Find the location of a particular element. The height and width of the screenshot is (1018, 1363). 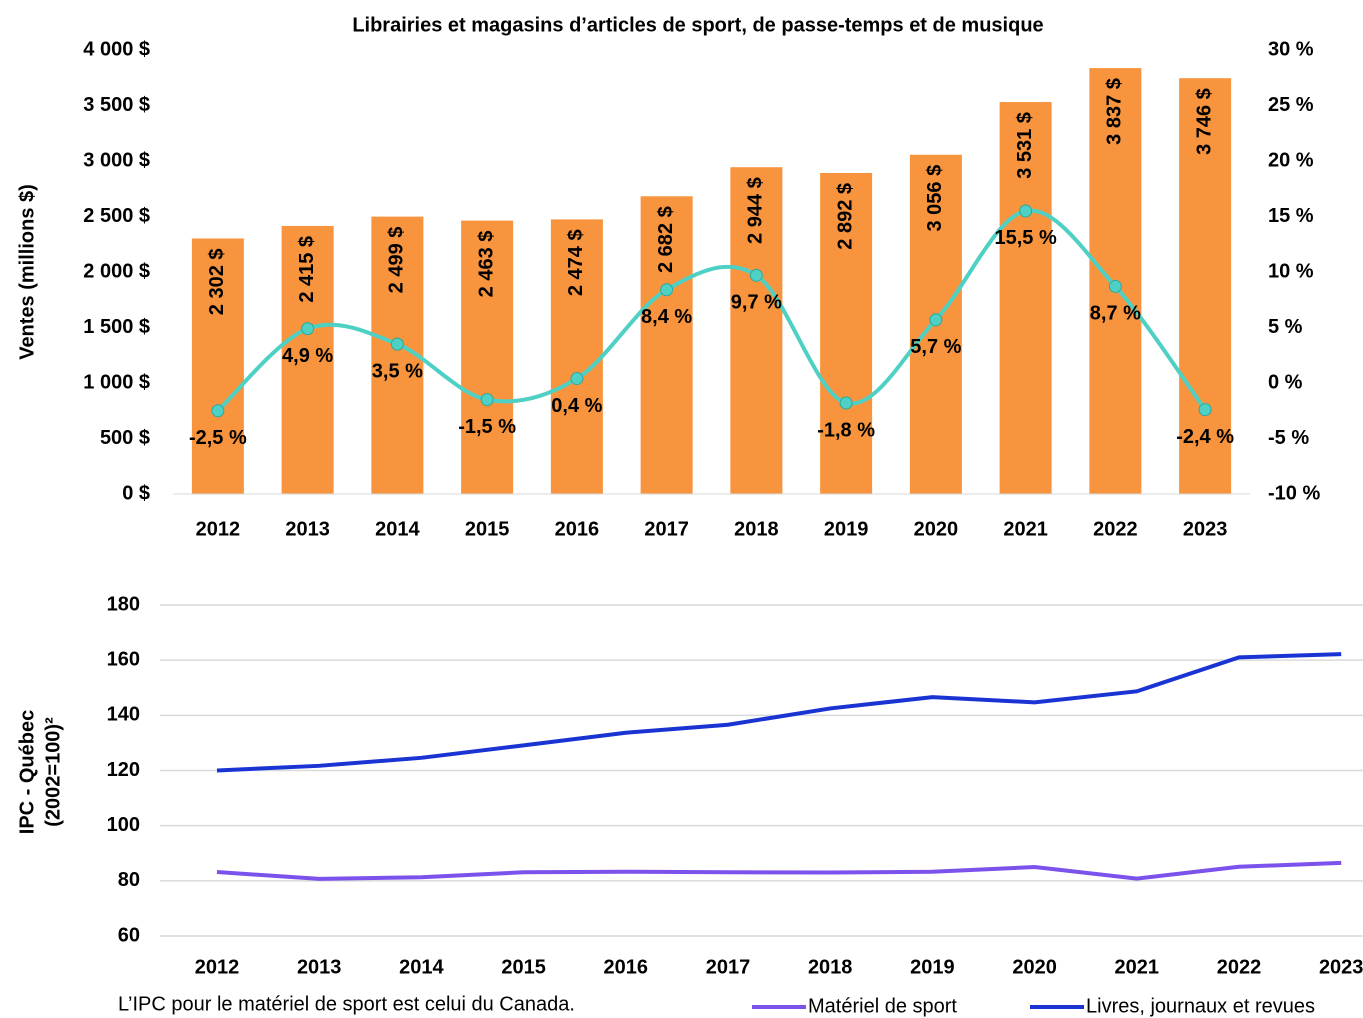

y-tick-label: 120 is located at coordinates (123, 770).